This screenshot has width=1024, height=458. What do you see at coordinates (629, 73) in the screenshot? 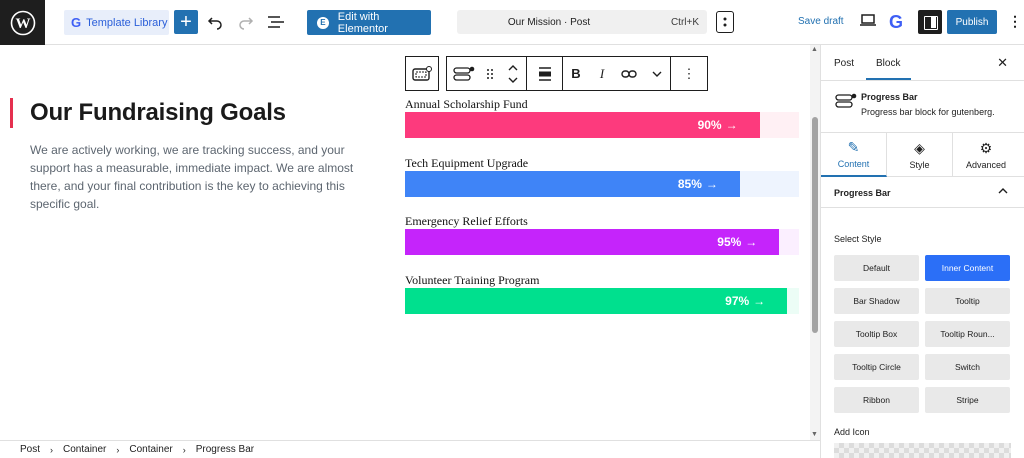
I see `link-icon` at bounding box center [629, 73].